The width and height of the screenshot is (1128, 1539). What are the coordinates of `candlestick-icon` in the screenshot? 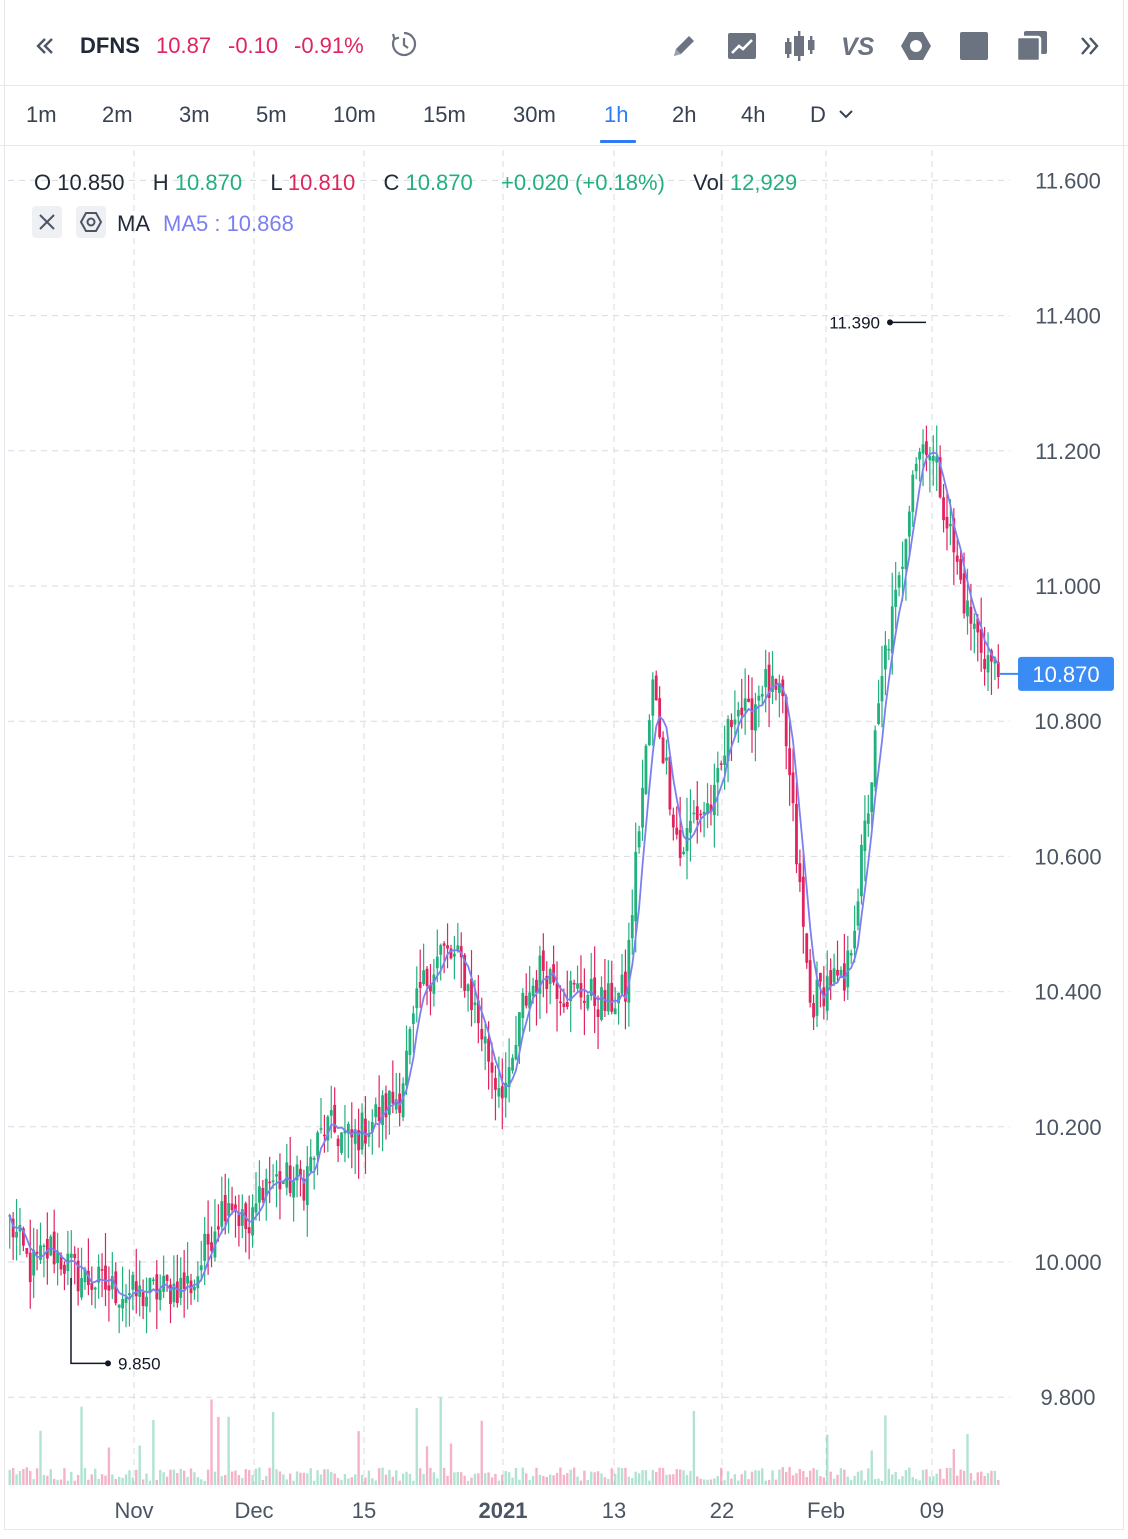 It's located at (800, 46).